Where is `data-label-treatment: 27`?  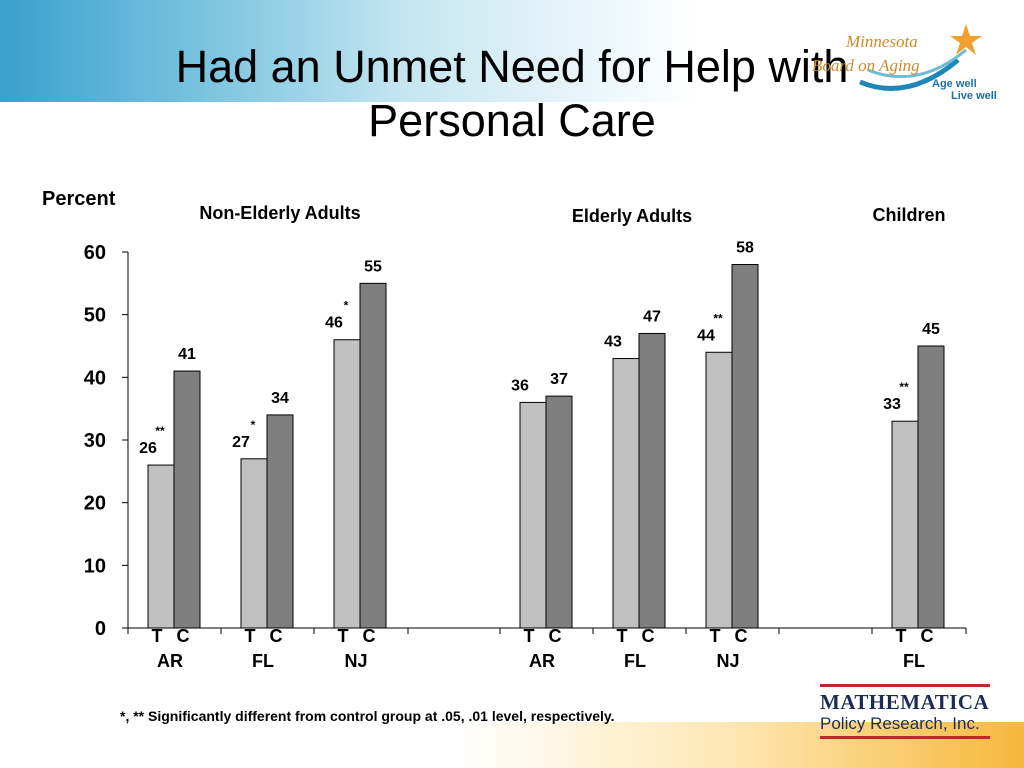 data-label-treatment: 27 is located at coordinates (241, 442).